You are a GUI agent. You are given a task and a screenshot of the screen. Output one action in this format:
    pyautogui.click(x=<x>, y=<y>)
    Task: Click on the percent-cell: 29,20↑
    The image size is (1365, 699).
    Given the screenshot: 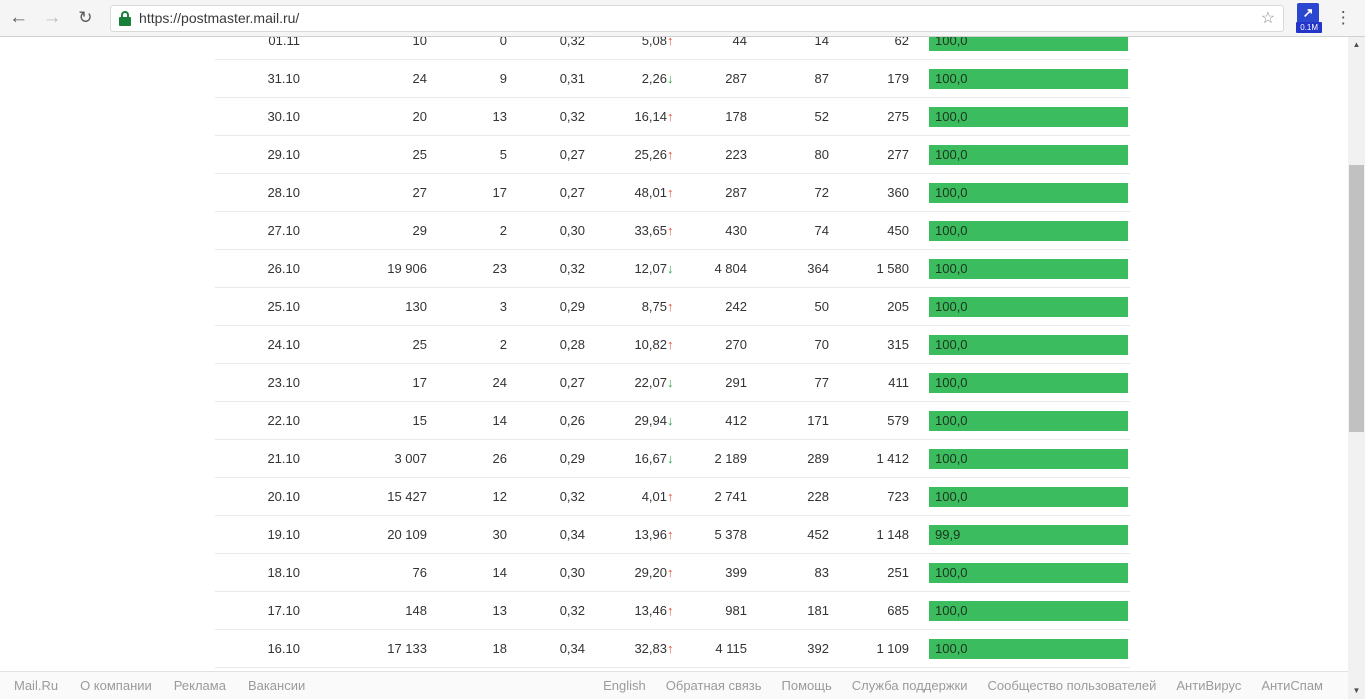 What is the action you would take?
    pyautogui.click(x=632, y=572)
    